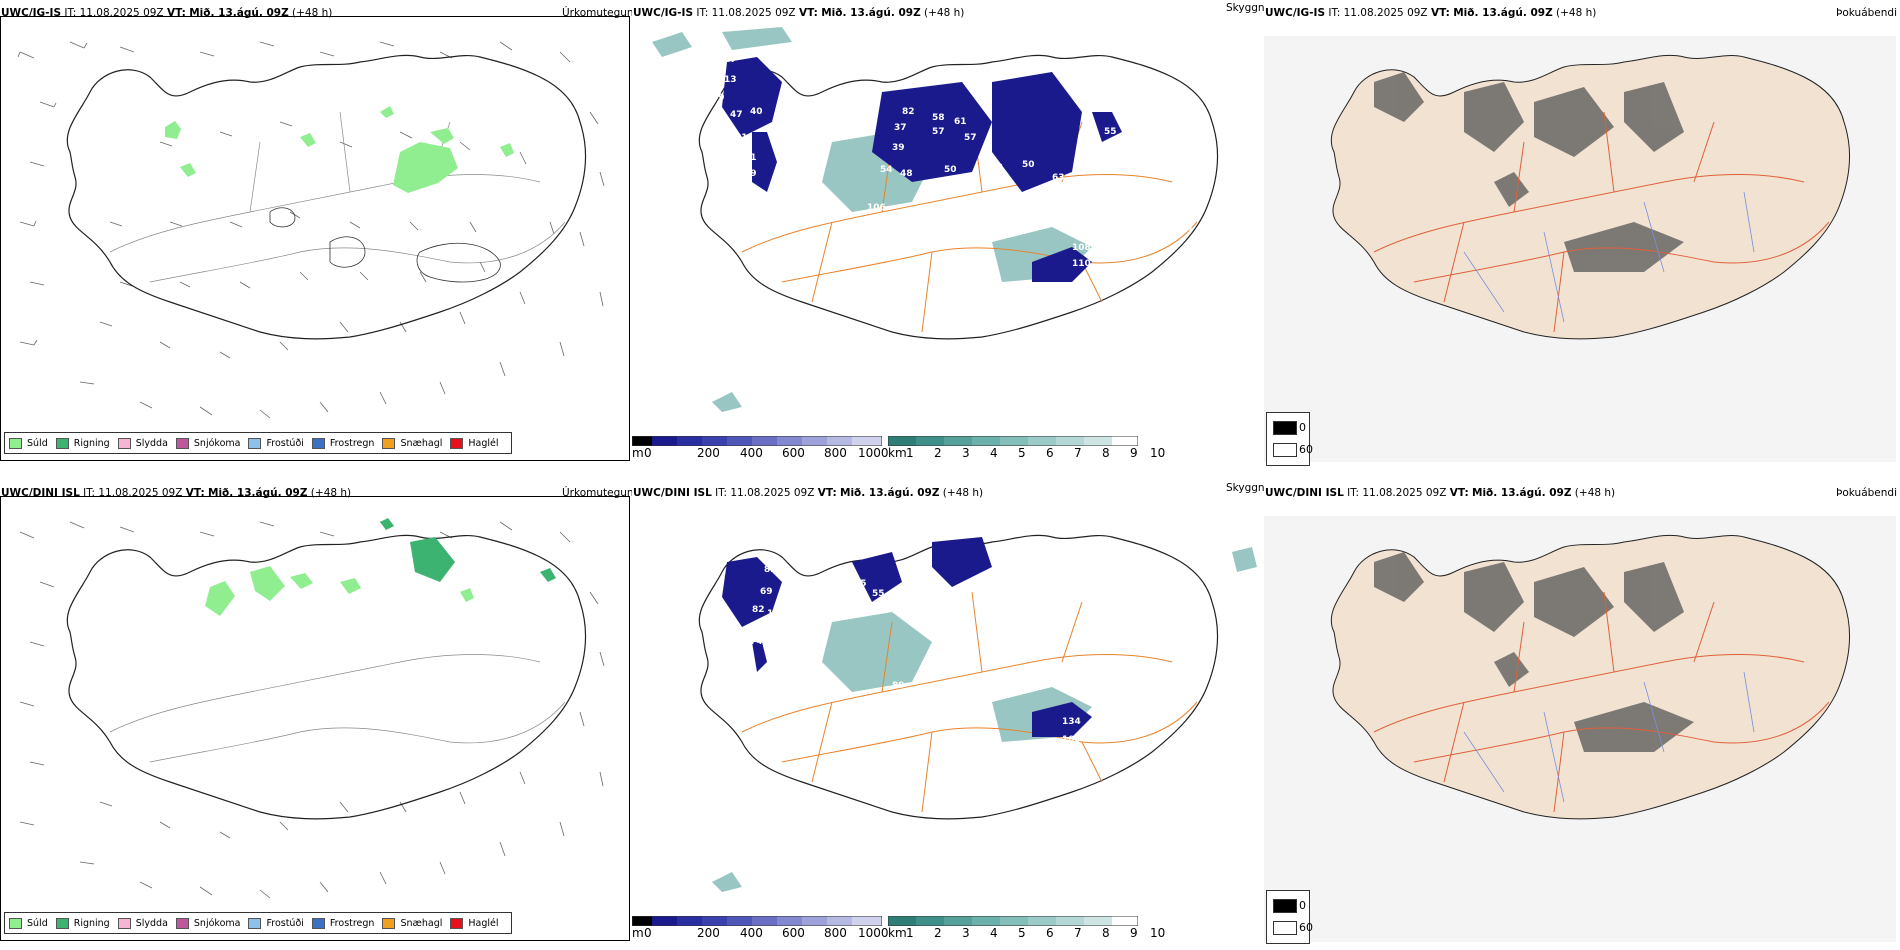  Describe the element at coordinates (339, 591) in the screenshot. I see `drizzle-areas` at that location.